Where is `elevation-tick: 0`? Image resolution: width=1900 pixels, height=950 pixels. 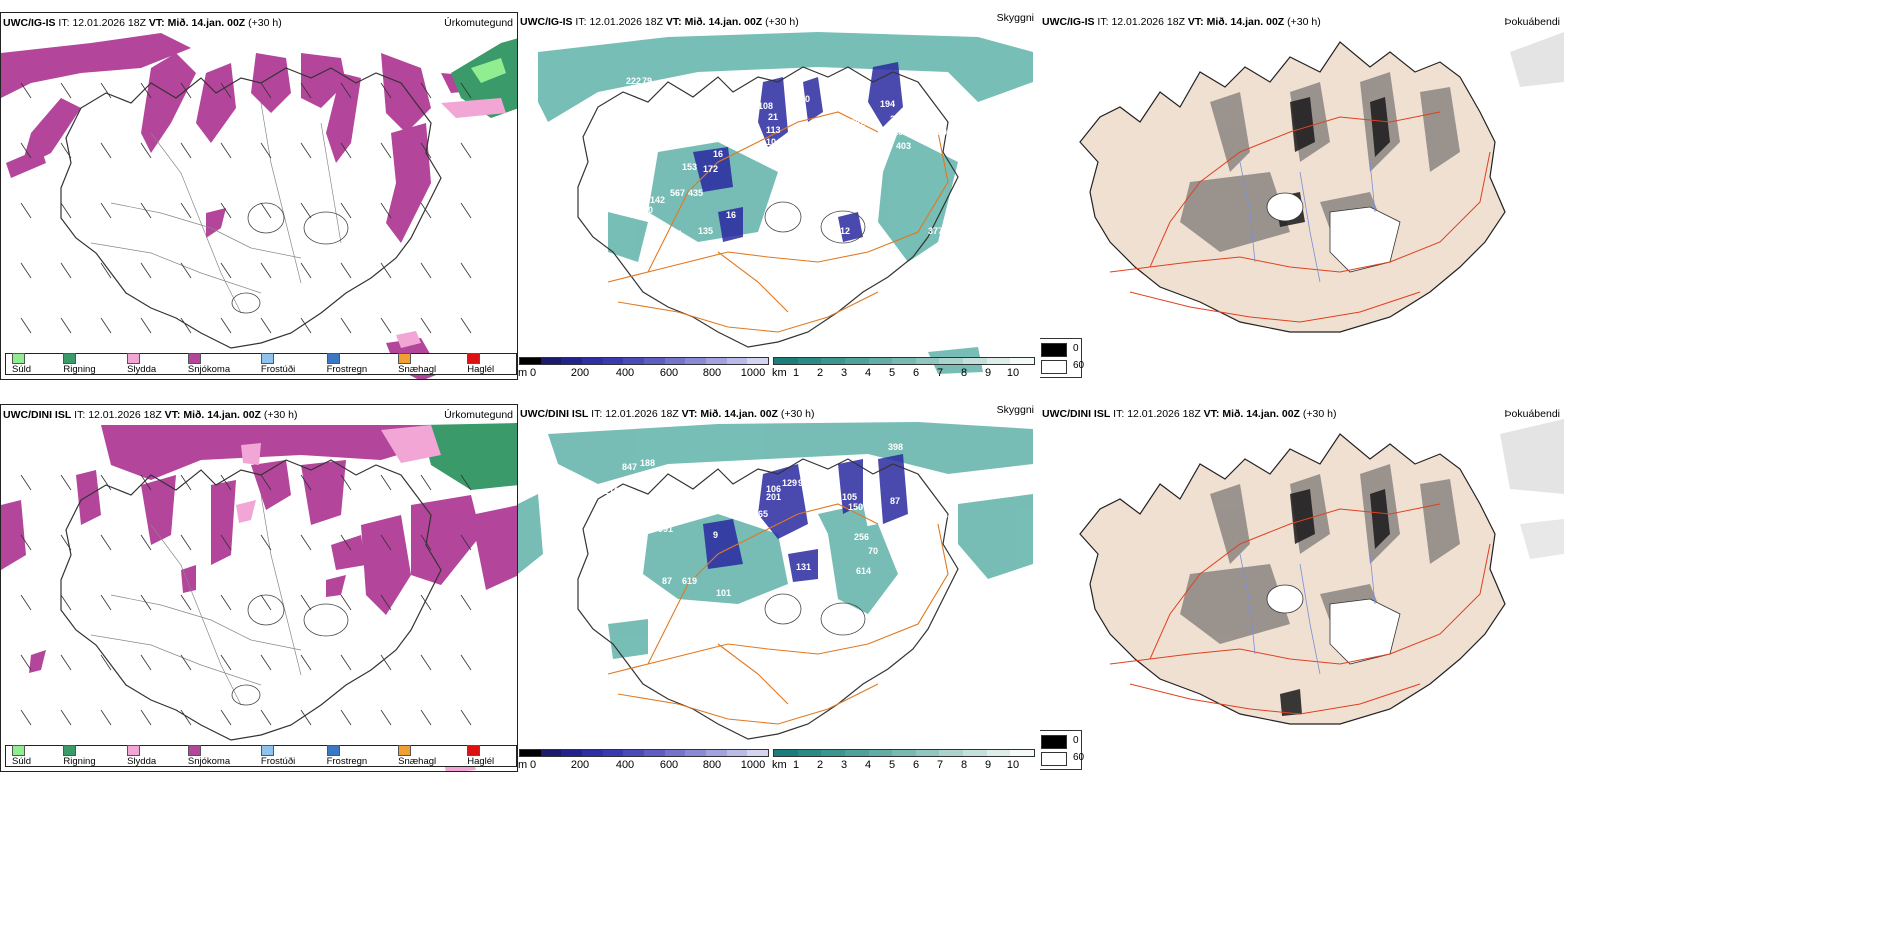 elevation-tick: 0 is located at coordinates (533, 765).